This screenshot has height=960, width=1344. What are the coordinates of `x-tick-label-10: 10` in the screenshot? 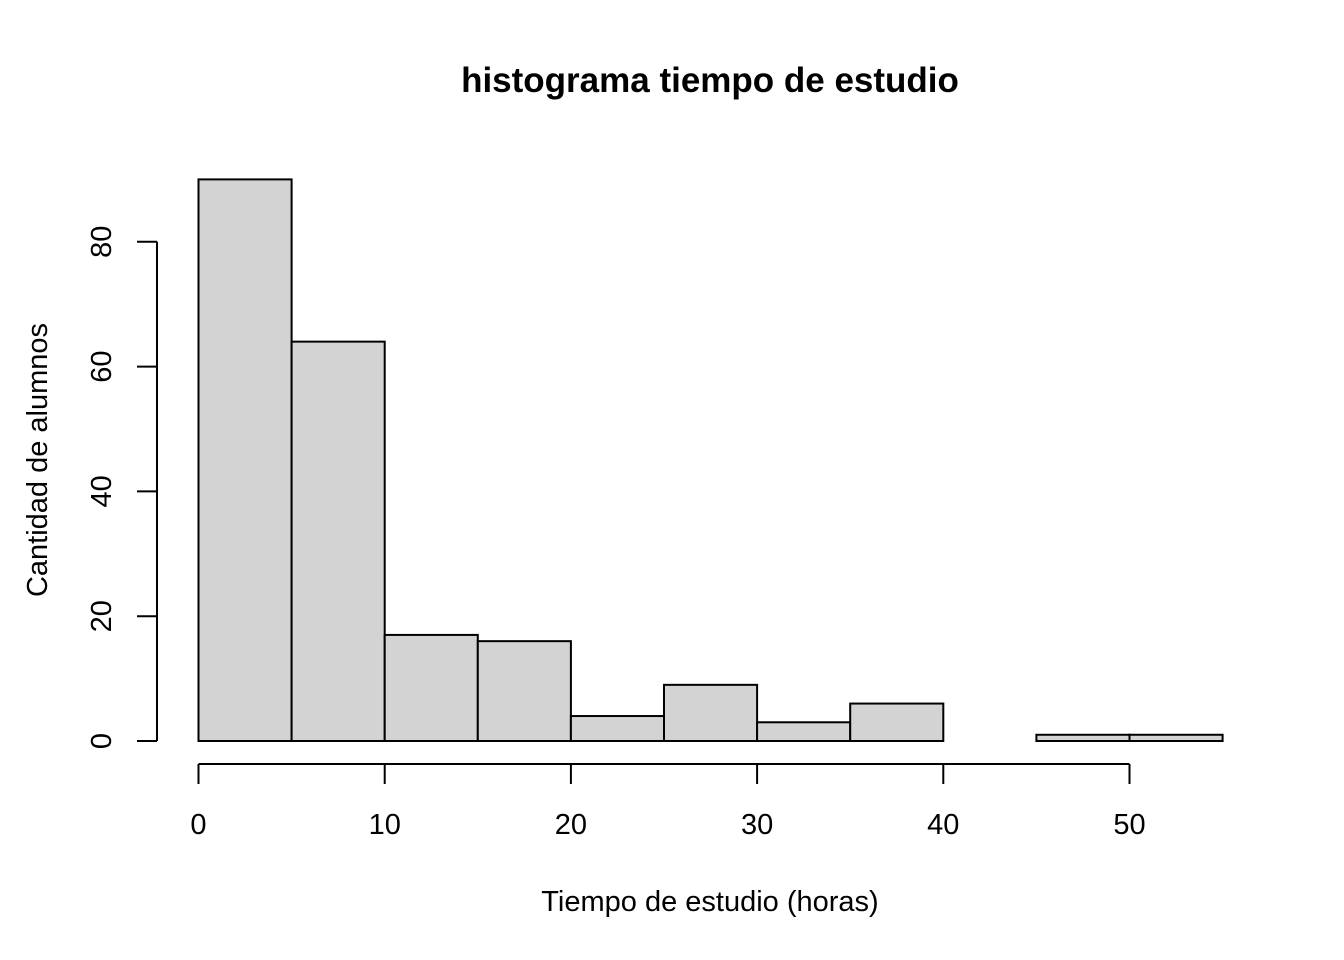 It's located at (385, 825).